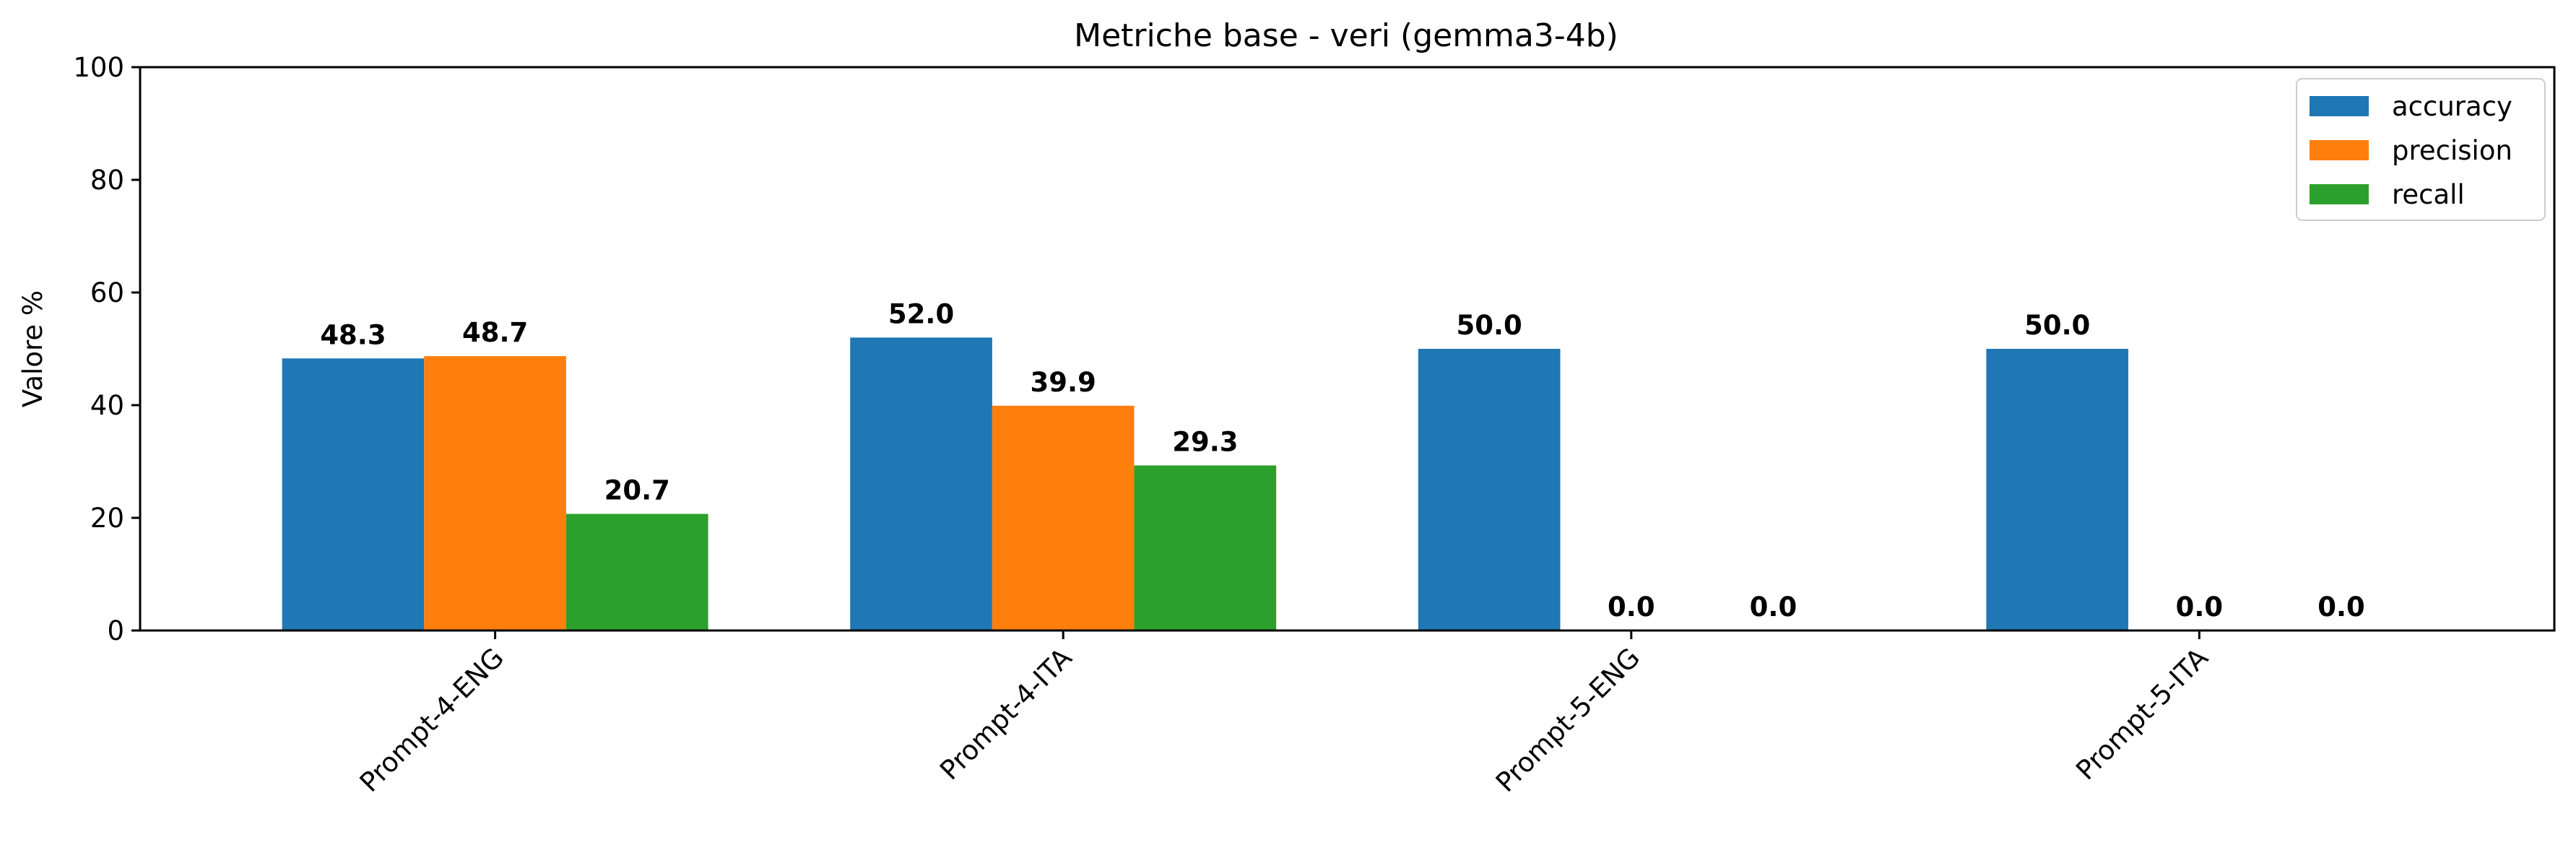 Image resolution: width=2576 pixels, height=845 pixels. I want to click on legend: accuracy precision recall, so click(2421, 149).